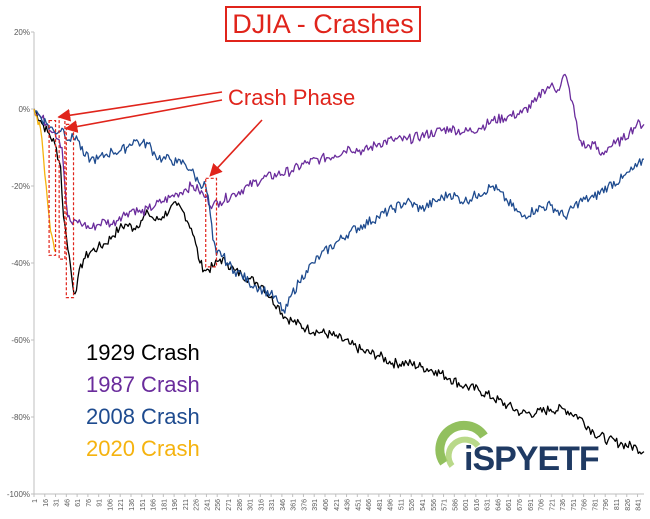 The width and height of the screenshot is (650, 519). Describe the element at coordinates (323, 24) in the screenshot. I see `chart-title: DJIA - Crashes` at that location.